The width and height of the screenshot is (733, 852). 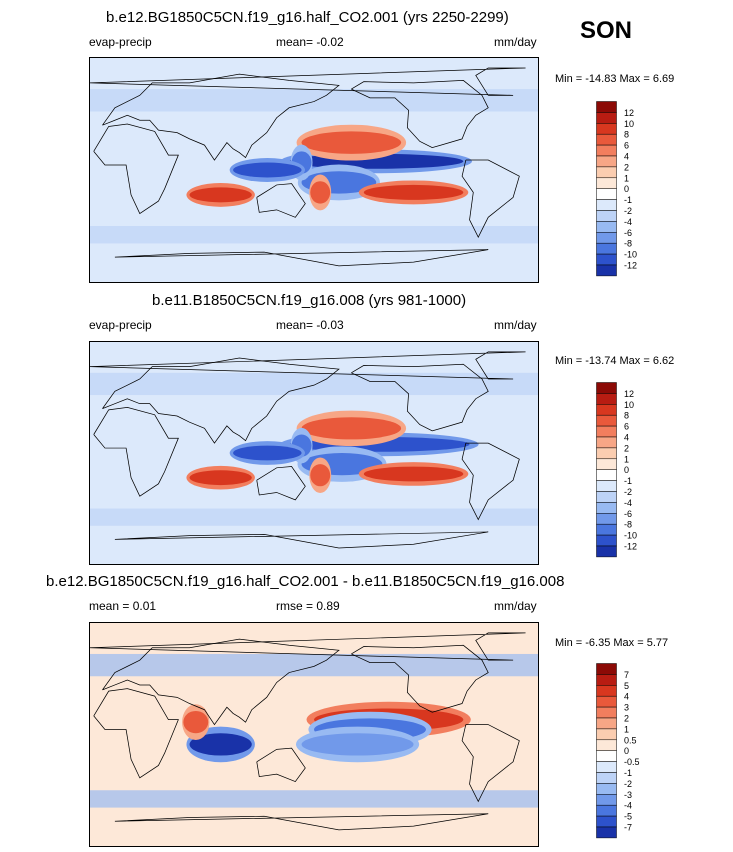 What do you see at coordinates (629, 405) in the screenshot?
I see `colorbar-tick-label: 10` at bounding box center [629, 405].